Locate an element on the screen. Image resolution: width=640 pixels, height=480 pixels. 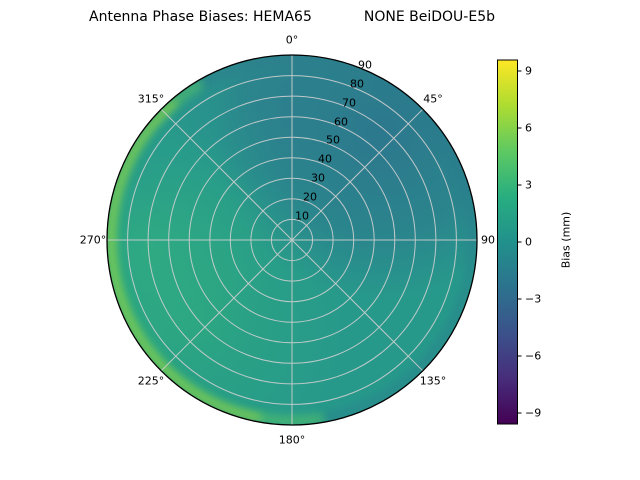
colorbar-tick-label-m3: −3 is located at coordinates (533, 299).